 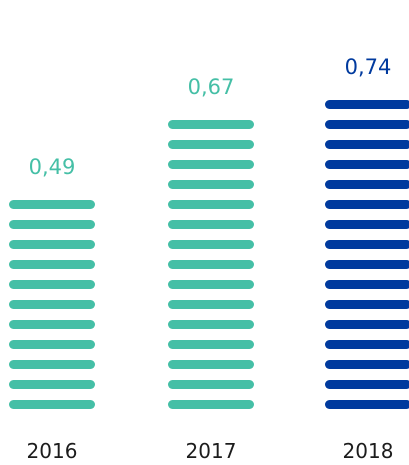 I want to click on bar-2017, so click(x=211, y=264).